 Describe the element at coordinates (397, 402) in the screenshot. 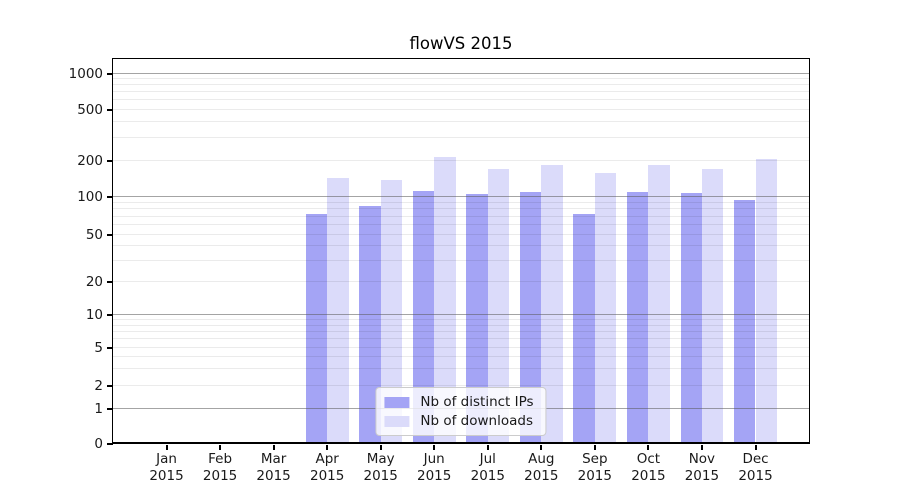

I see `legend-swatch-distinct-ips` at that location.